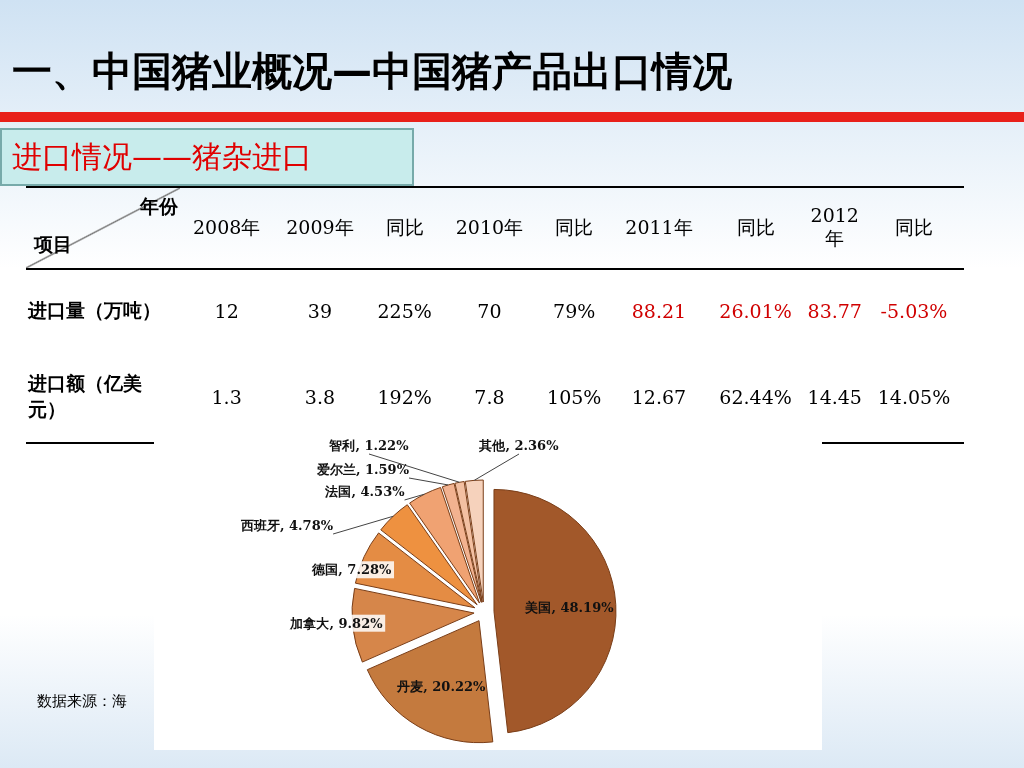 The width and height of the screenshot is (1024, 768). What do you see at coordinates (519, 445) in the screenshot?
I see `slice-label: 其他, 2.36%` at bounding box center [519, 445].